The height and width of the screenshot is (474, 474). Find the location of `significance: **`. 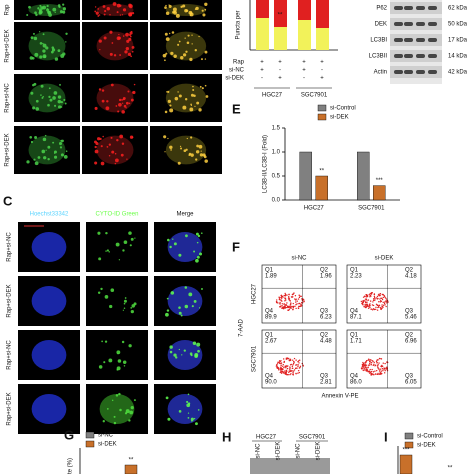

significance: ** is located at coordinates (280, 16).